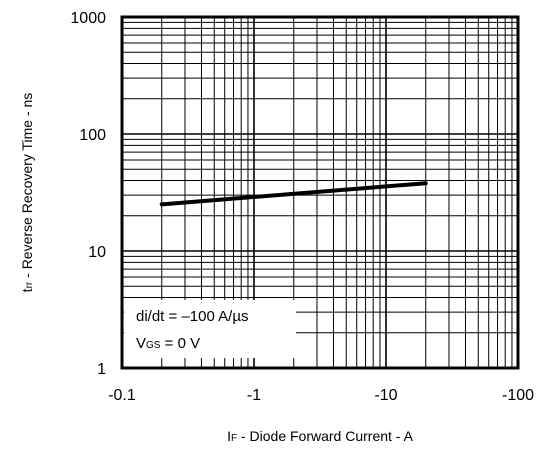 Image resolution: width=548 pixels, height=451 pixels. Describe the element at coordinates (122, 395) in the screenshot. I see `x-tick-label: -0.1` at that location.